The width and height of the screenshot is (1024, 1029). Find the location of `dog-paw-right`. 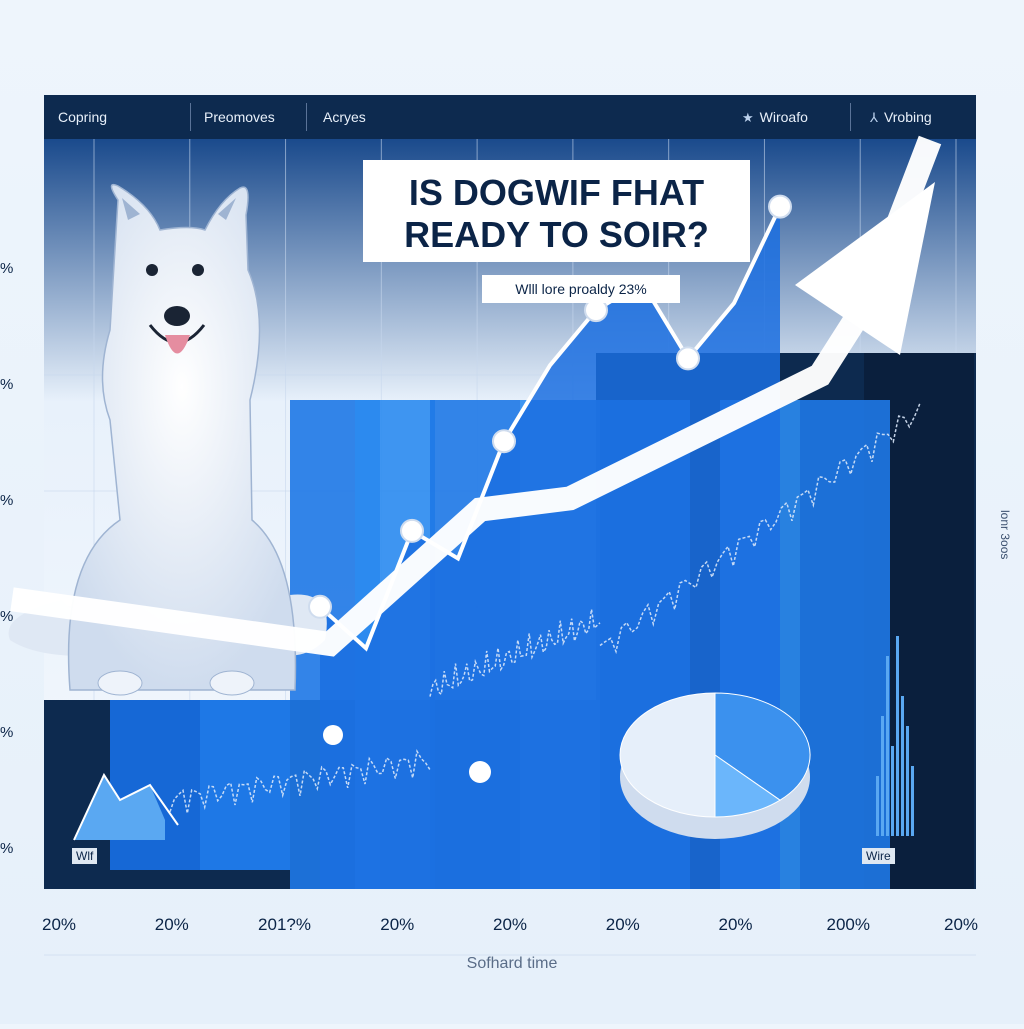

dog-paw-right is located at coordinates (232, 683).